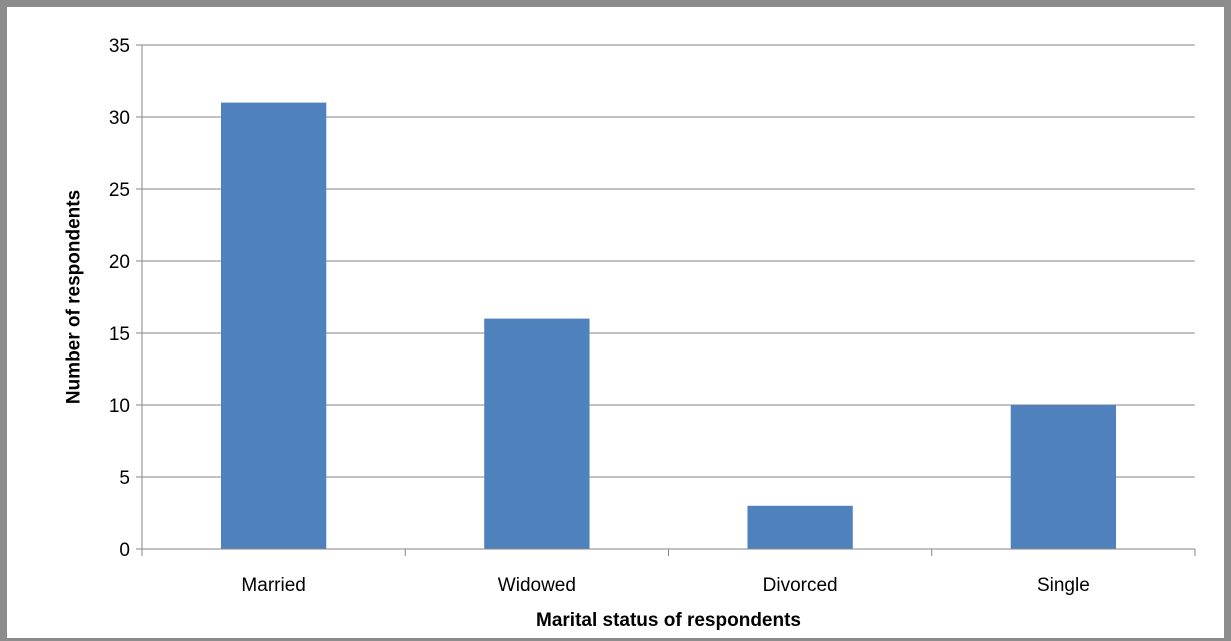  What do you see at coordinates (119, 118) in the screenshot?
I see `y-tick-label: 30` at bounding box center [119, 118].